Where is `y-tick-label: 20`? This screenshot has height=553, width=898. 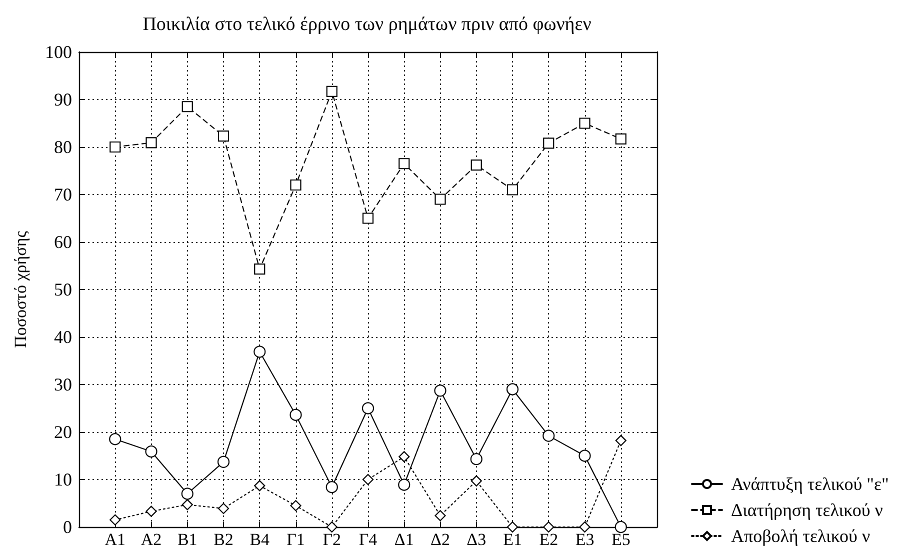
y-tick-label: 20 is located at coordinates (63, 432).